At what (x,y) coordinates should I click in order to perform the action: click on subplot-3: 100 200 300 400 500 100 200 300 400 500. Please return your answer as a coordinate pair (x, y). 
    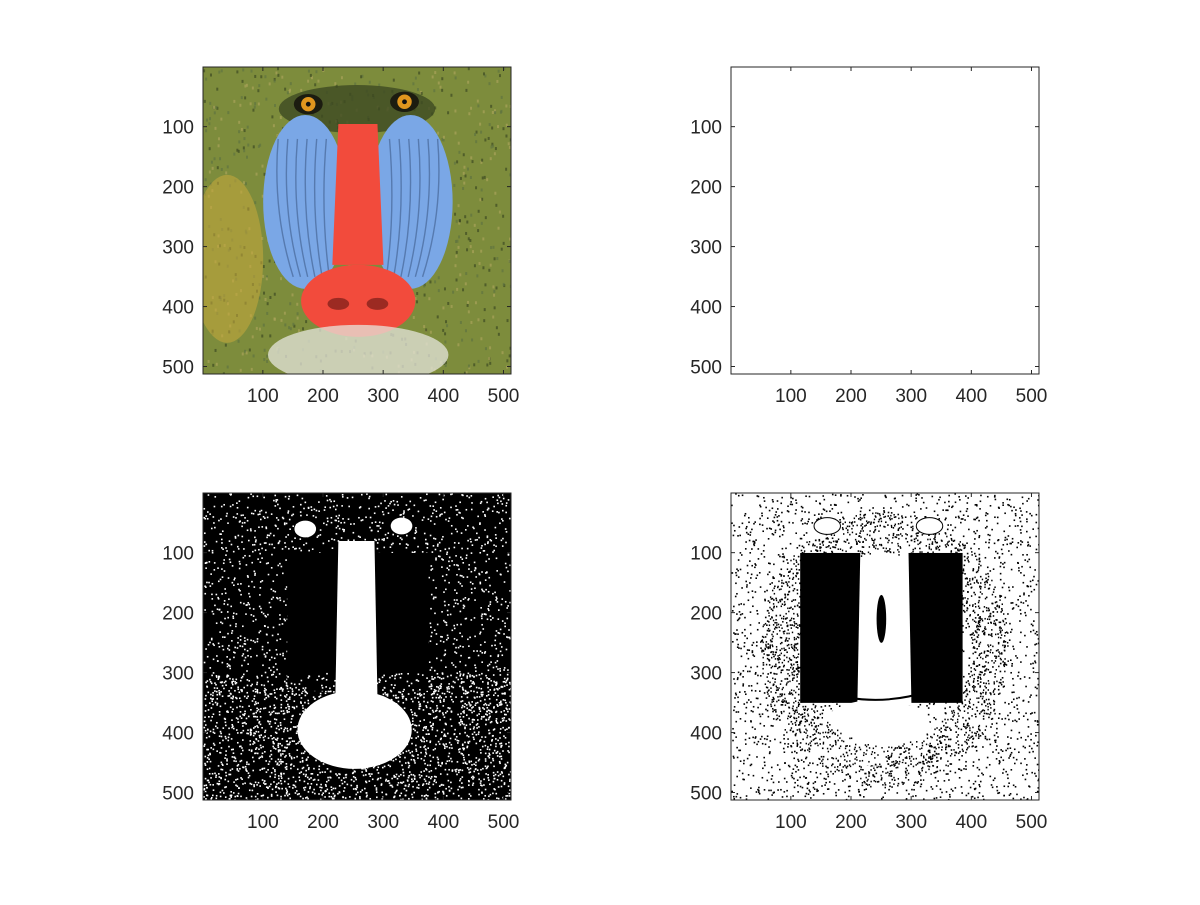
    Looking at the image, I should click on (340, 663).